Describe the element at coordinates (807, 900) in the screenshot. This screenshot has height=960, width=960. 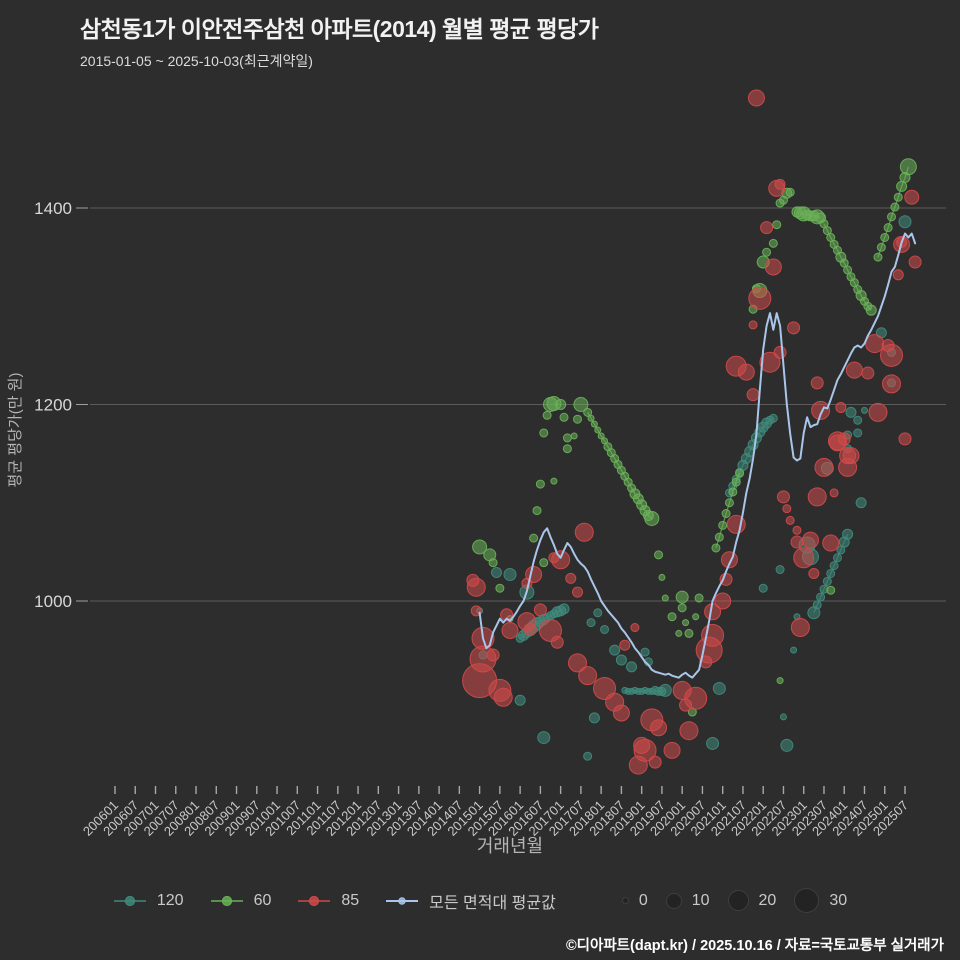
I see `size-dot-30-icon` at that location.